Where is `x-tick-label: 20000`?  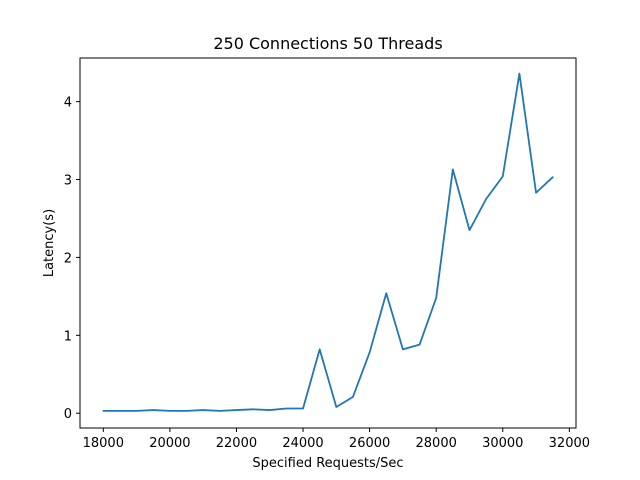 x-tick-label: 20000 is located at coordinates (169, 443).